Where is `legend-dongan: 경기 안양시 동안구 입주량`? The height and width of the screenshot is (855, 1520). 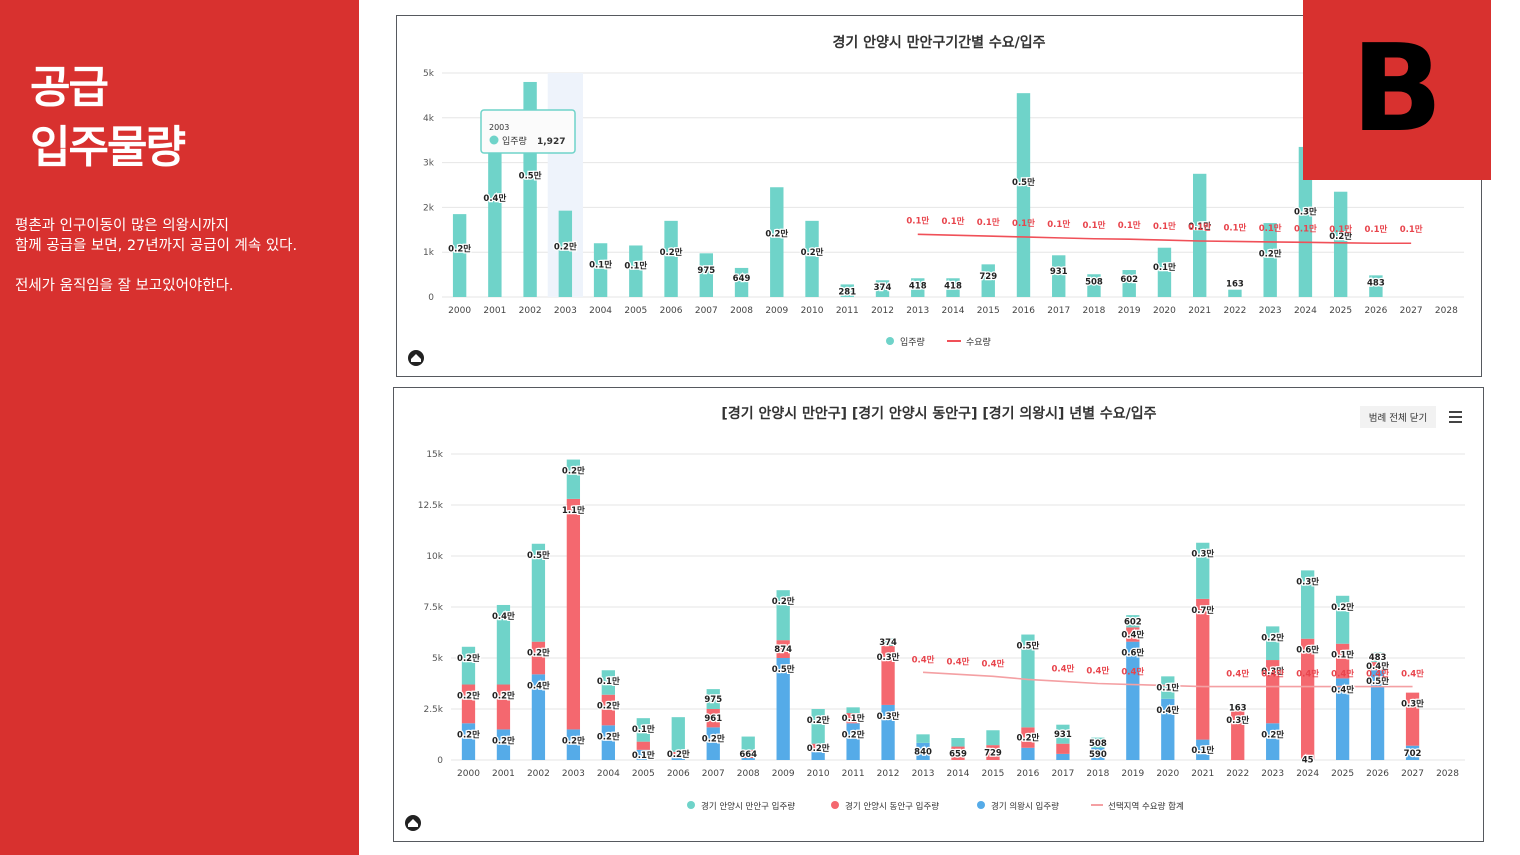
legend-dongan: 경기 안양시 동안구 입주량 is located at coordinates (892, 806).